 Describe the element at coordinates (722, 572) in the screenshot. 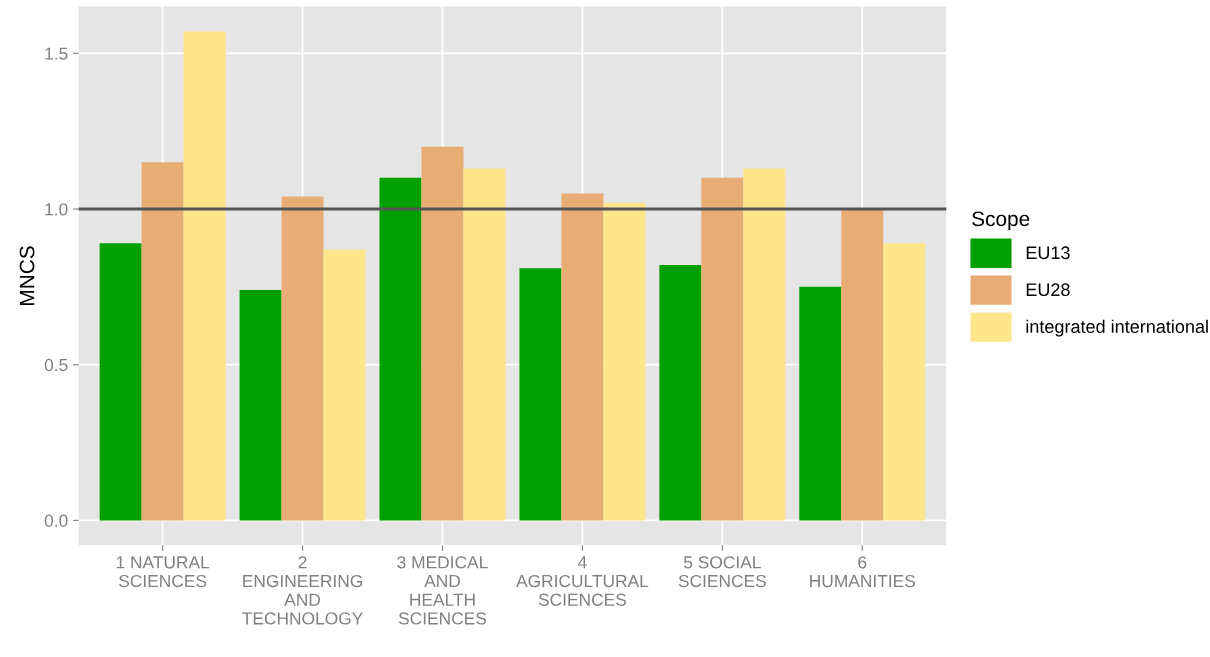

I see `x-tick-label: 5 SOCIAL SCIENCES` at that location.